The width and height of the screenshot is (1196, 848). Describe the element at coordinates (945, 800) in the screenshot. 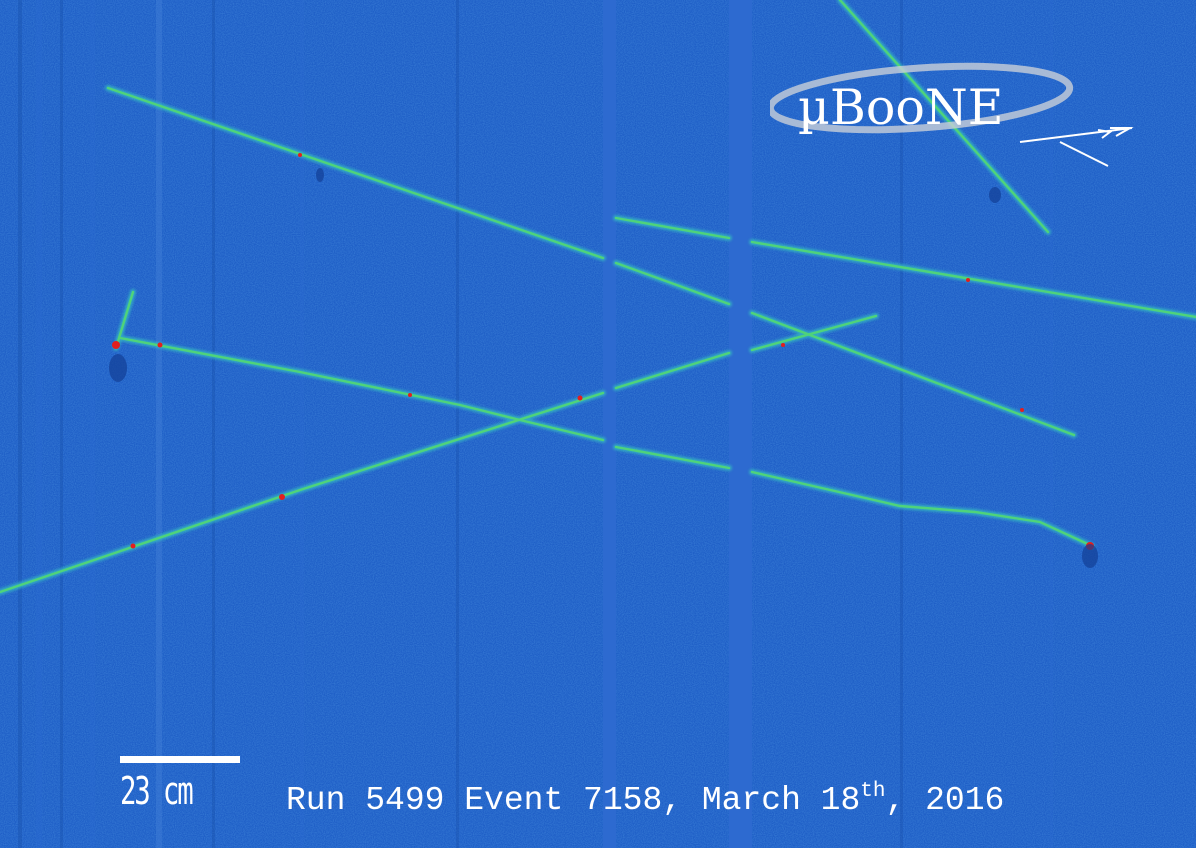

I see `event-caption-year: , 2016` at that location.